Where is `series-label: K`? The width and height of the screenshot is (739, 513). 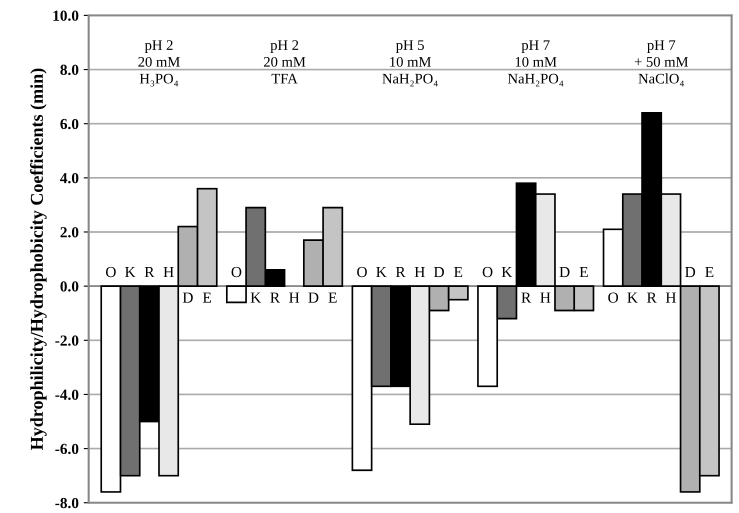
series-label: K is located at coordinates (256, 297).